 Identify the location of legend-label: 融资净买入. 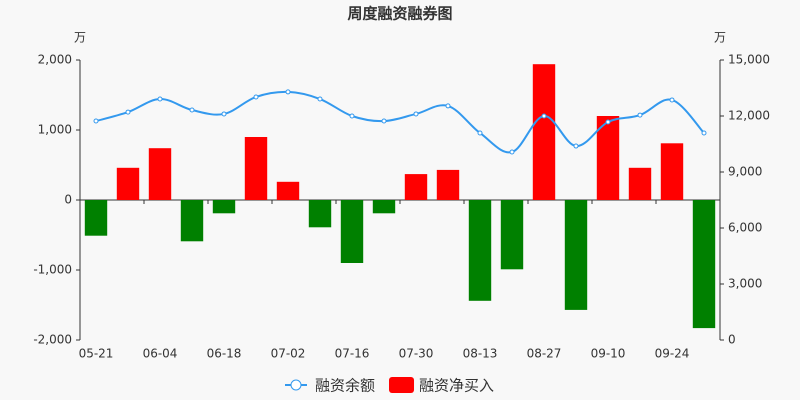
(456, 386).